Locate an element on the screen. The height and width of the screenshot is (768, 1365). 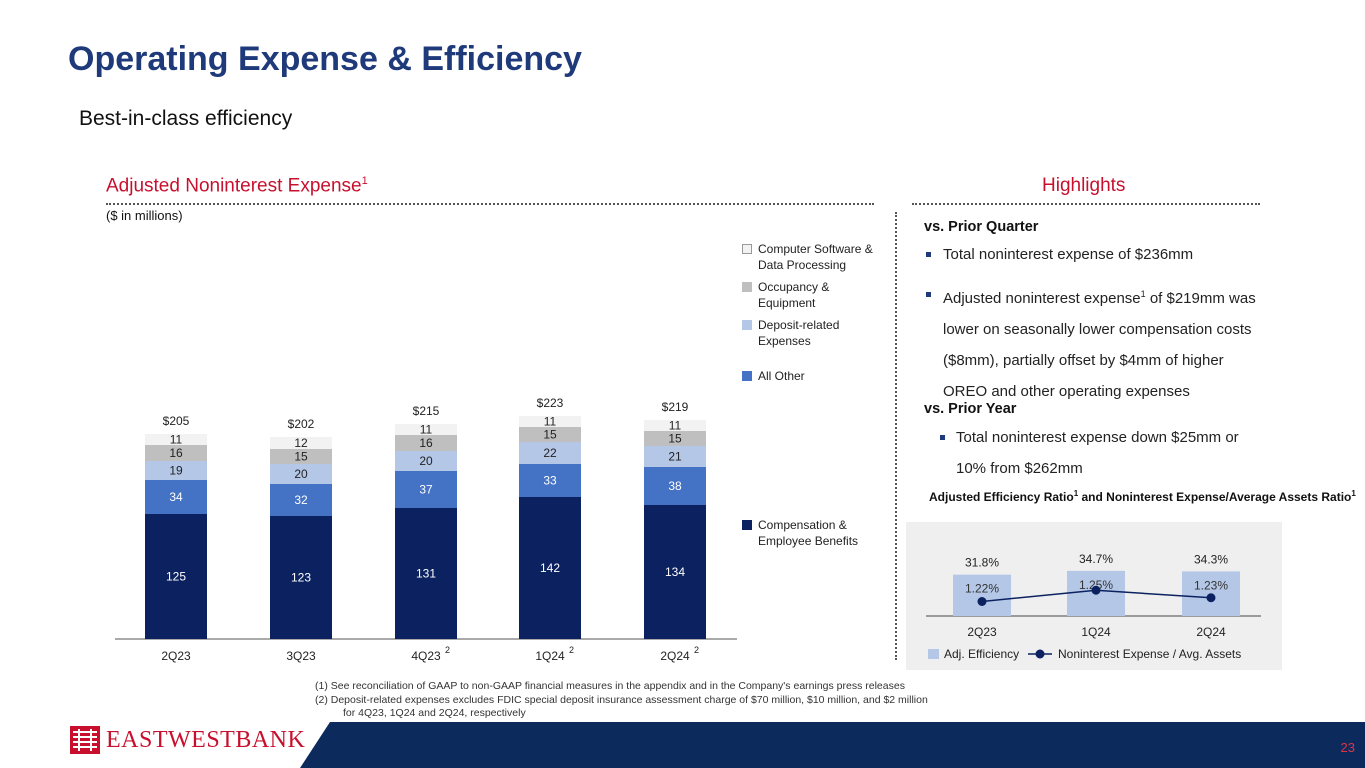
bar-value-label: 37 is located at coordinates (426, 490).